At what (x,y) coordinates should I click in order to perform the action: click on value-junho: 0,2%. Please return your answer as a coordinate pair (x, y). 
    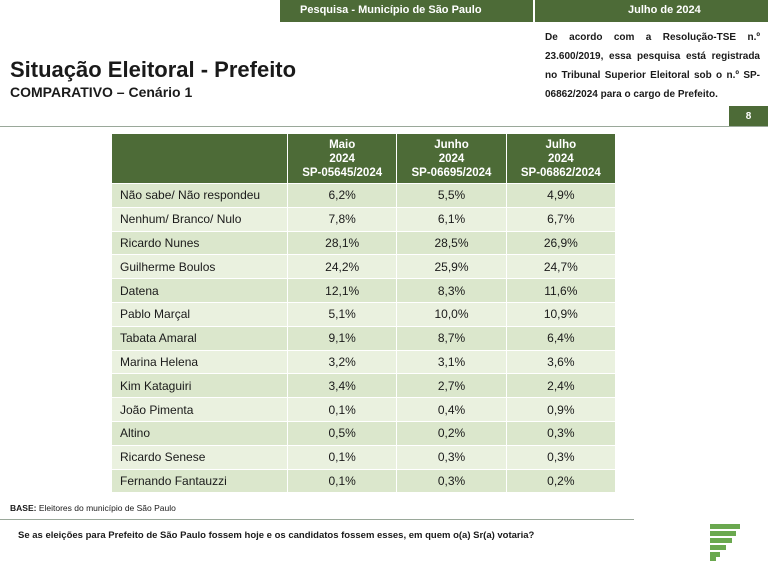
    Looking at the image, I should click on (451, 433).